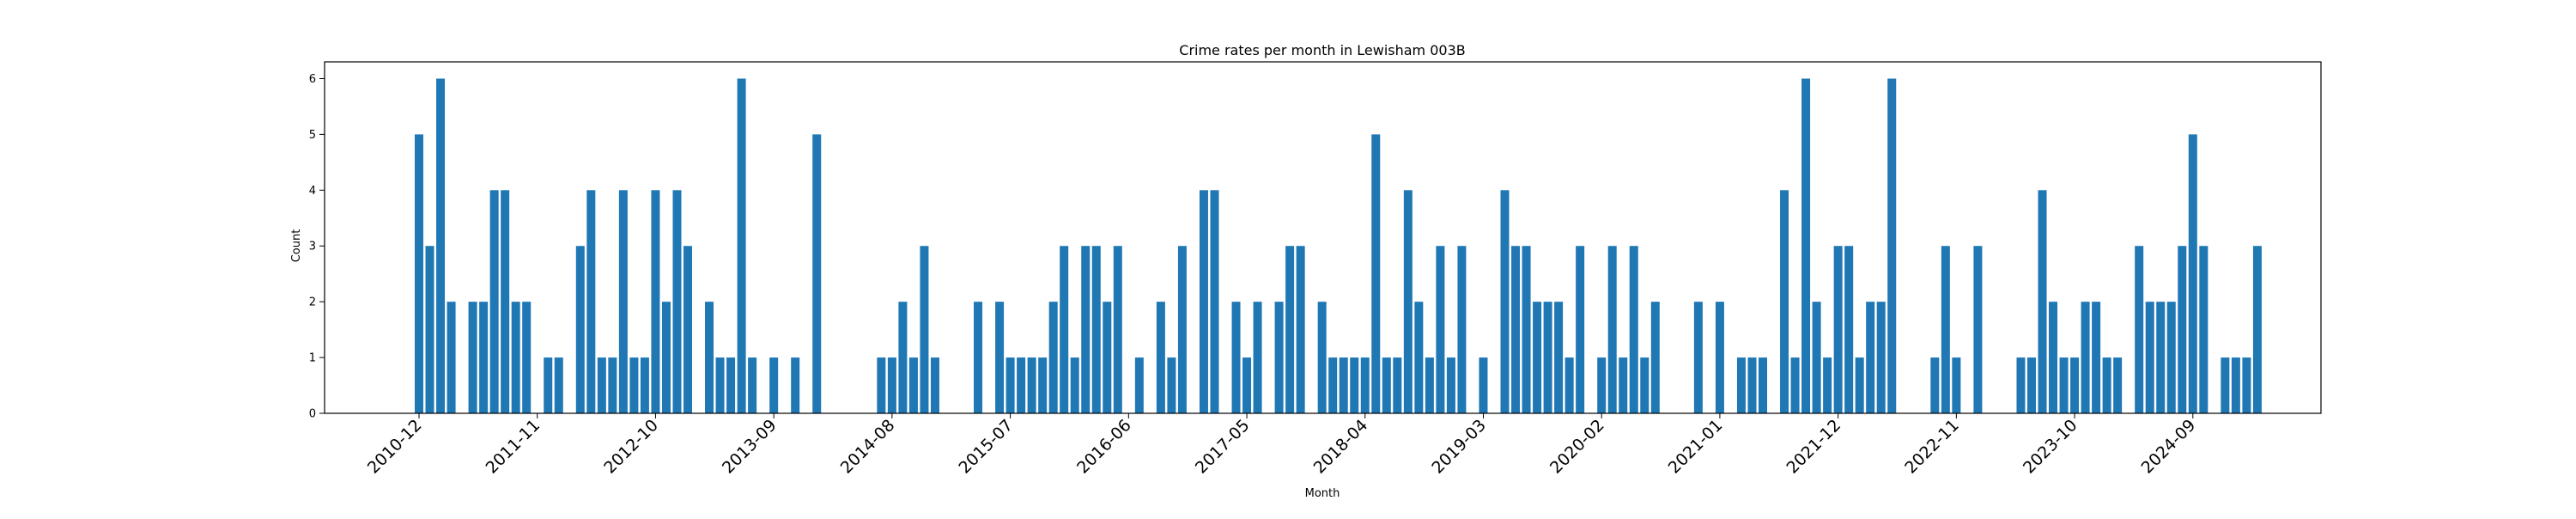 This screenshot has width=2576, height=519. I want to click on y-tick-label: 3, so click(312, 247).